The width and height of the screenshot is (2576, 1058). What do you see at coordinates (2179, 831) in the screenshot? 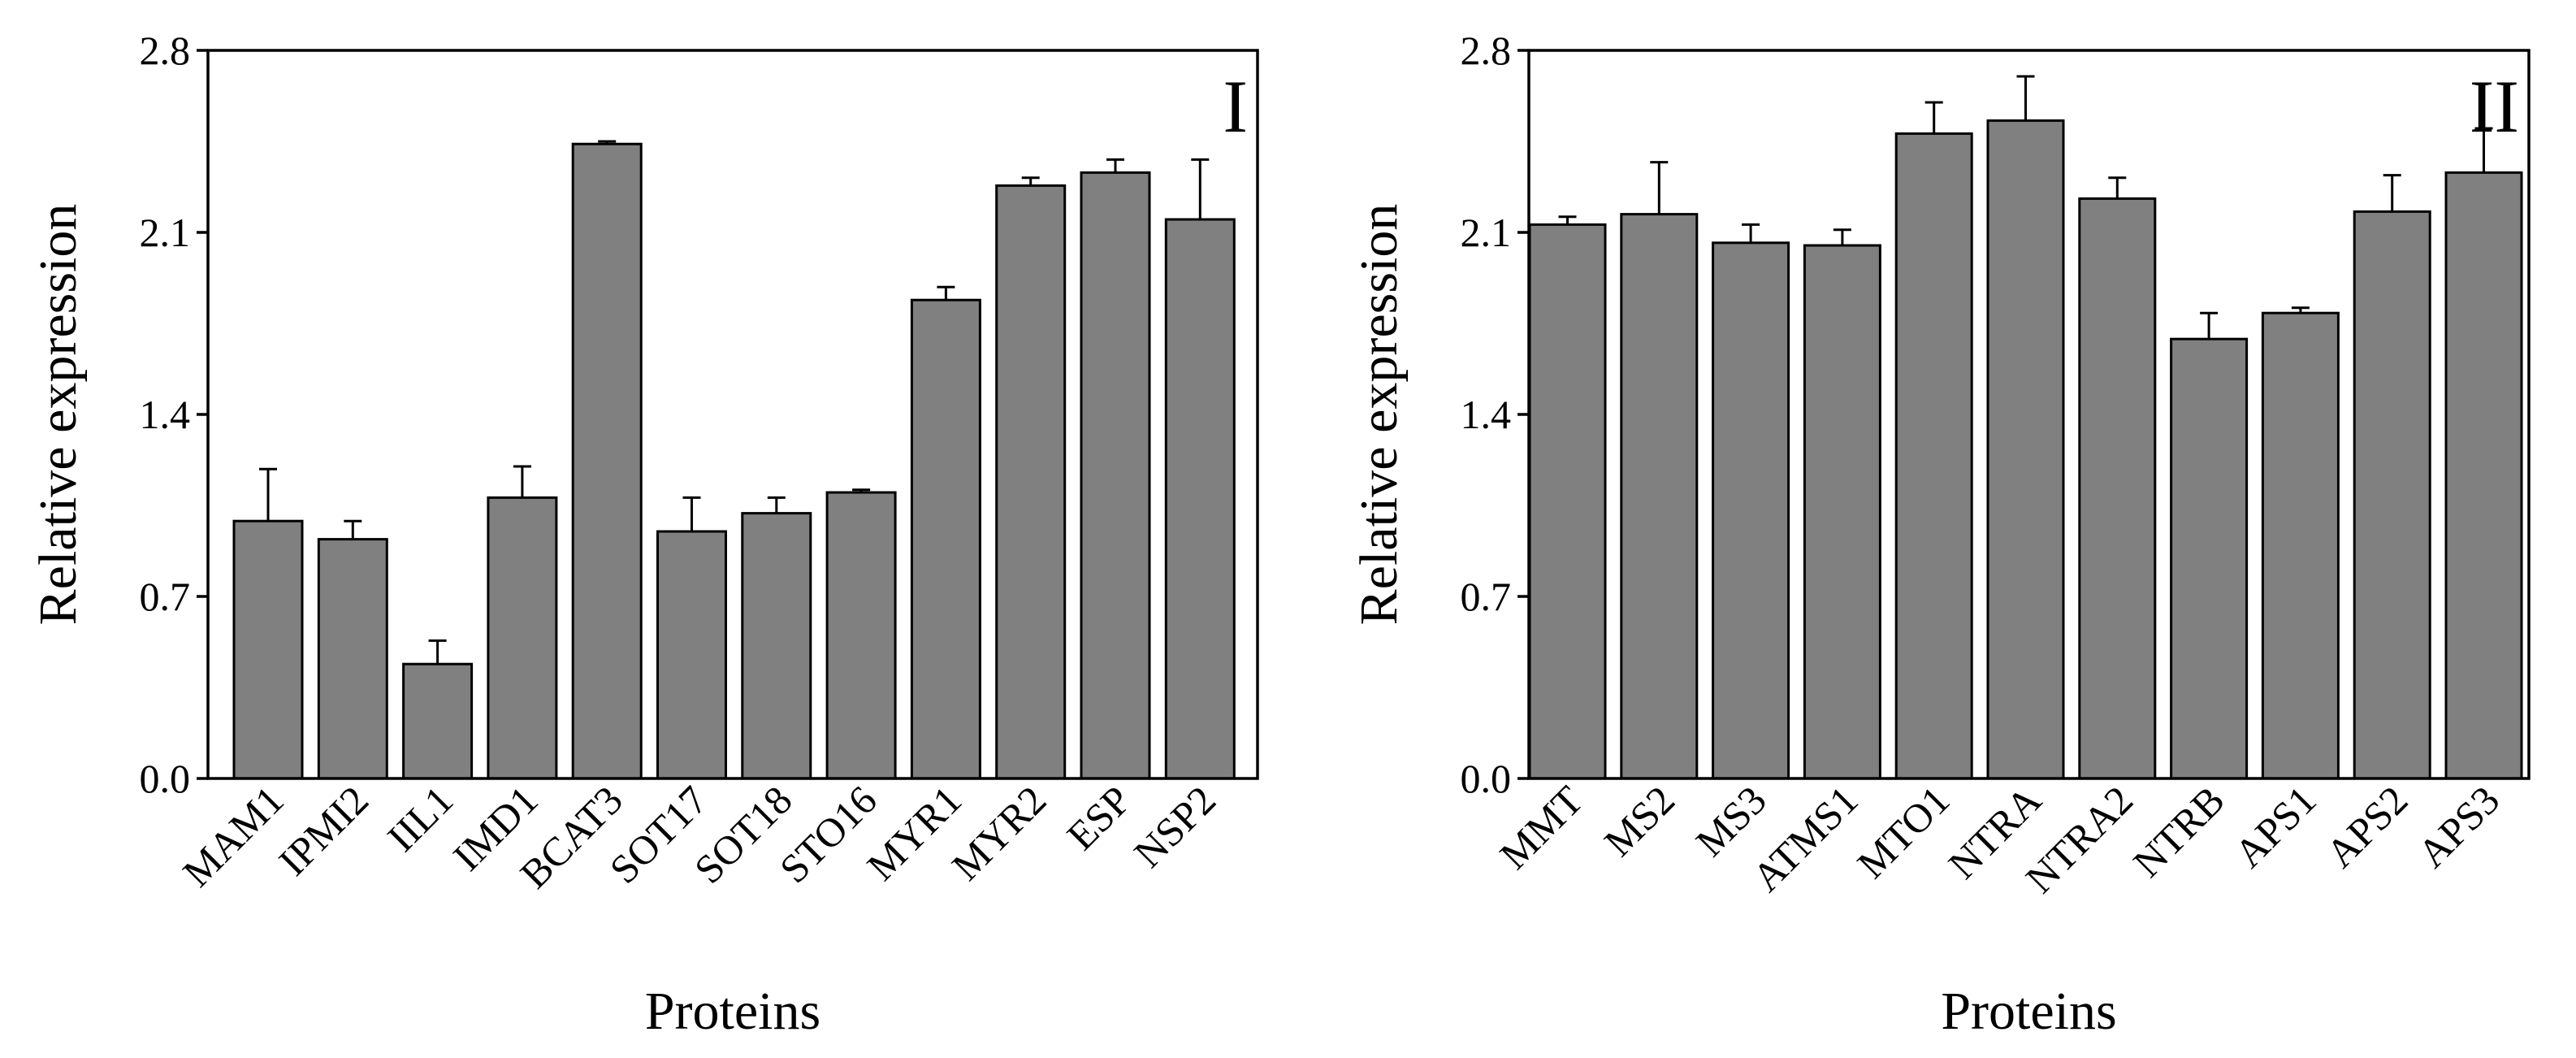
I see `x-tick-label-ntrb: NTRB` at bounding box center [2179, 831].